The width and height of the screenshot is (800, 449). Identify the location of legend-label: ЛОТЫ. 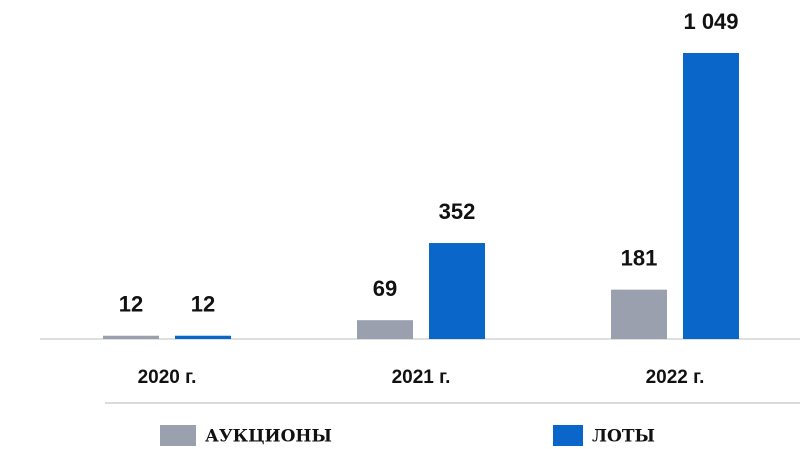
(623, 437).